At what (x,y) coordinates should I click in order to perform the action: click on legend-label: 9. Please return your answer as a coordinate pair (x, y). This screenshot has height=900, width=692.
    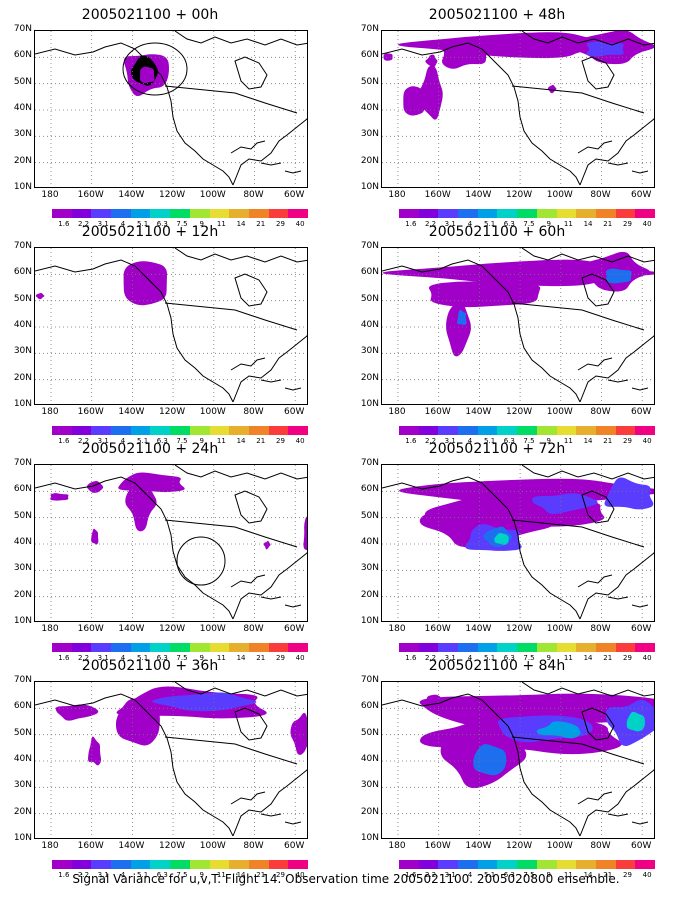
    Looking at the image, I should click on (201, 875).